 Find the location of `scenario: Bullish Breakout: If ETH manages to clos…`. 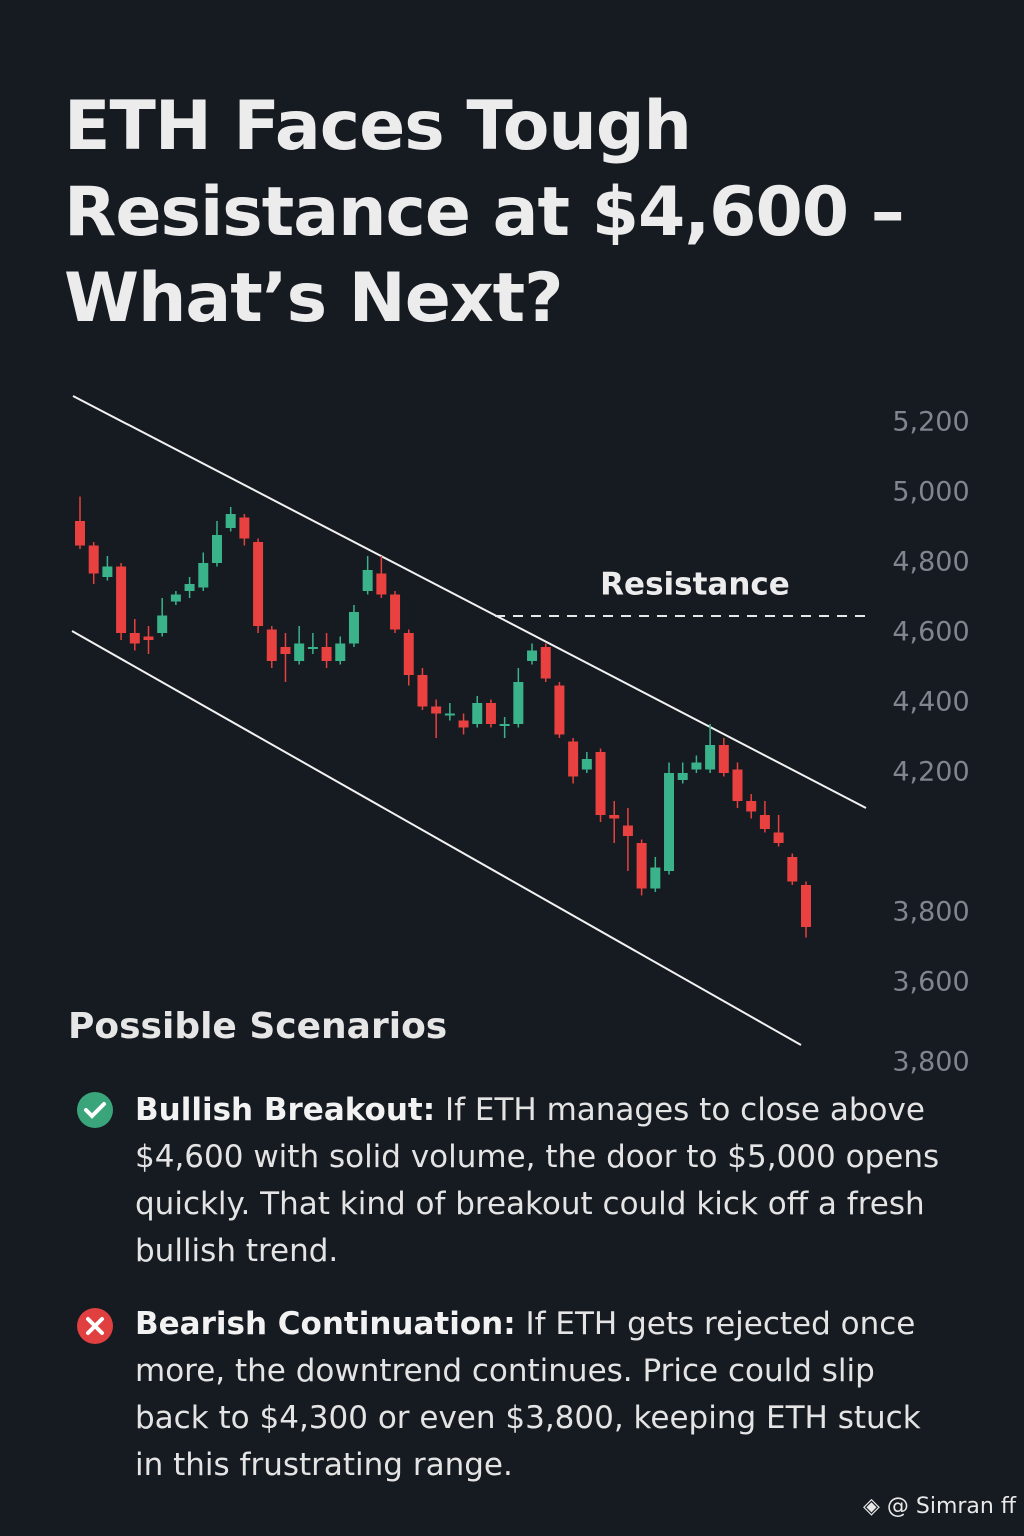

scenario: Bullish Breakout: If ETH manages to clos… is located at coordinates (545, 1181).